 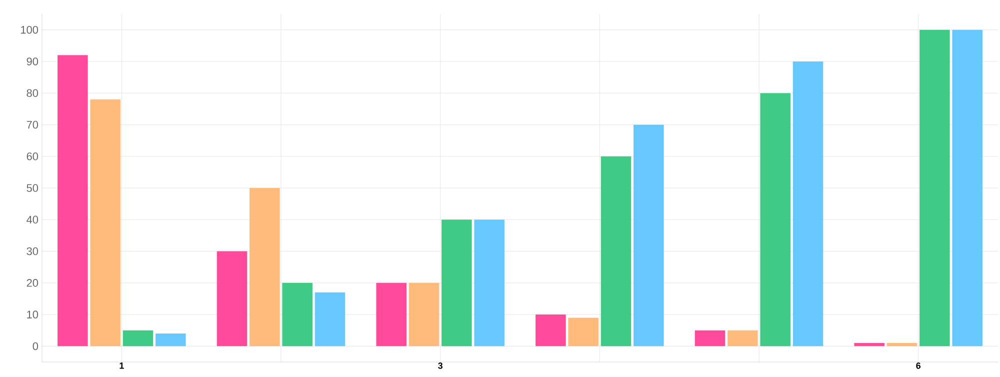 What do you see at coordinates (32, 283) in the screenshot?
I see `y-tick-label: 20` at bounding box center [32, 283].